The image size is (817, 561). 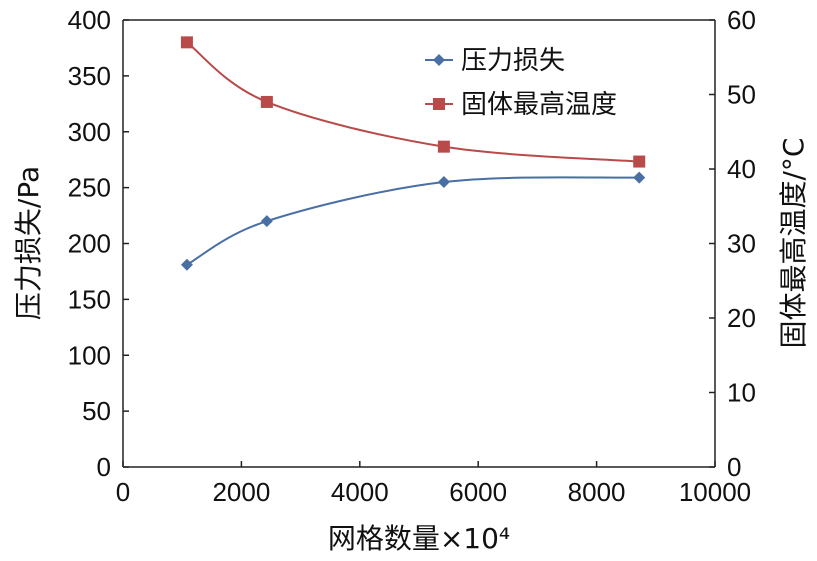 What do you see at coordinates (89, 188) in the screenshot?
I see `left-tick-label: 250` at bounding box center [89, 188].